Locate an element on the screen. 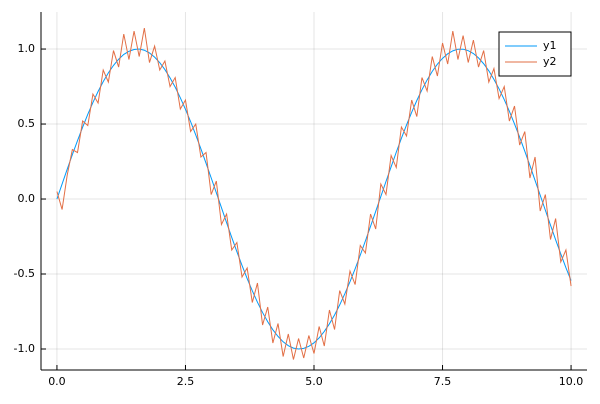 The width and height of the screenshot is (600, 404). y-tick-label: 0.0 is located at coordinates (27, 198).